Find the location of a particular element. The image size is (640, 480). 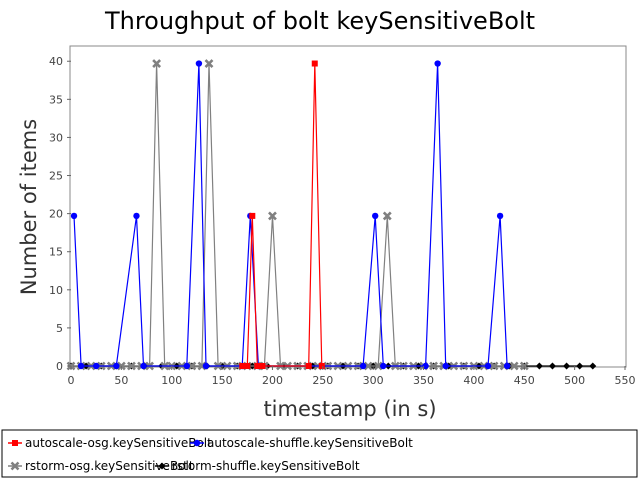

x-tick-label: 50 is located at coordinates (121, 380).